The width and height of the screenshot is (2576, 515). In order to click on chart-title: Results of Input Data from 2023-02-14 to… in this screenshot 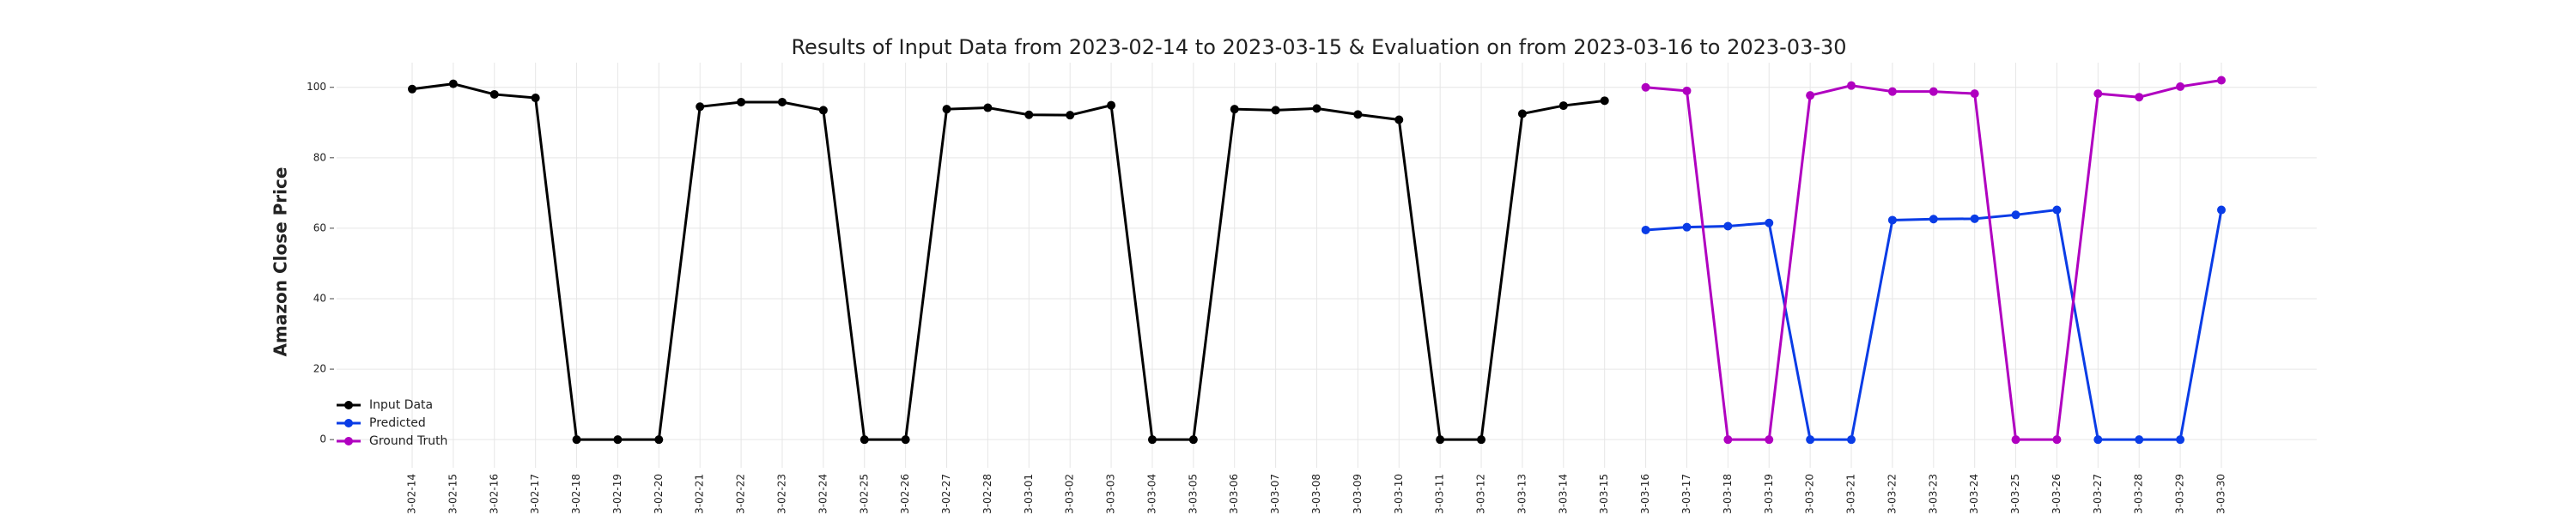, I will do `click(1319, 47)`.